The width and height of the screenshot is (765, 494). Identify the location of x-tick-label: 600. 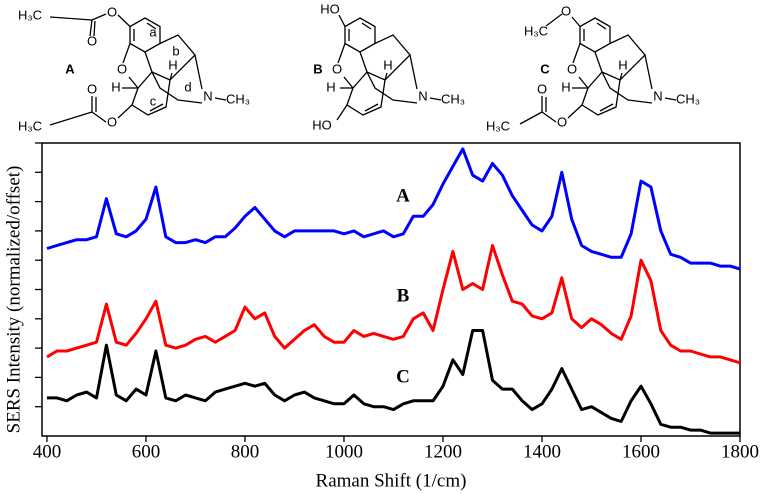
(146, 451).